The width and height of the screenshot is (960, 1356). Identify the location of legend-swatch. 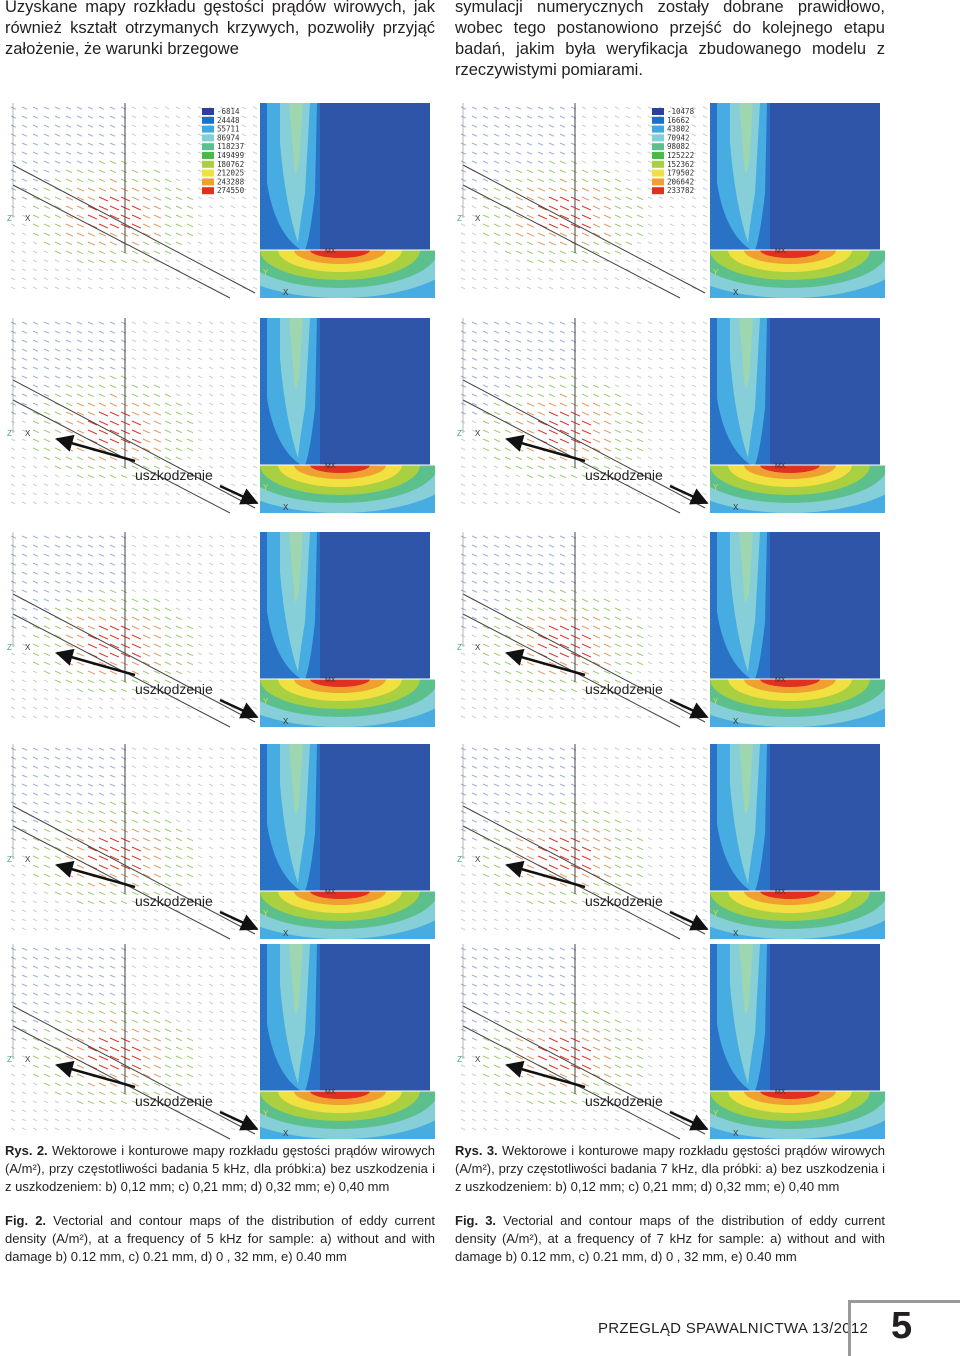
(658, 147).